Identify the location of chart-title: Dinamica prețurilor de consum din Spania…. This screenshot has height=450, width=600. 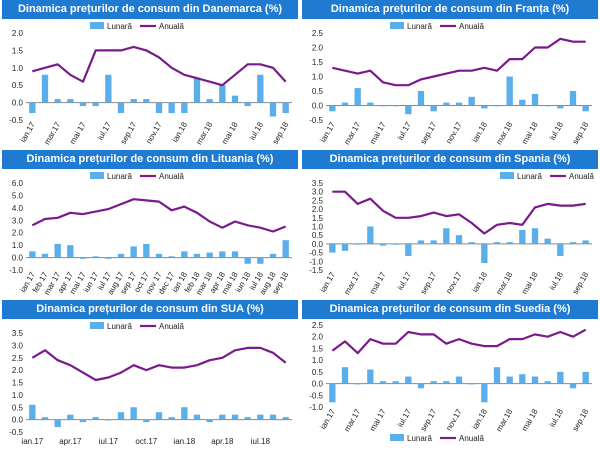
(450, 159).